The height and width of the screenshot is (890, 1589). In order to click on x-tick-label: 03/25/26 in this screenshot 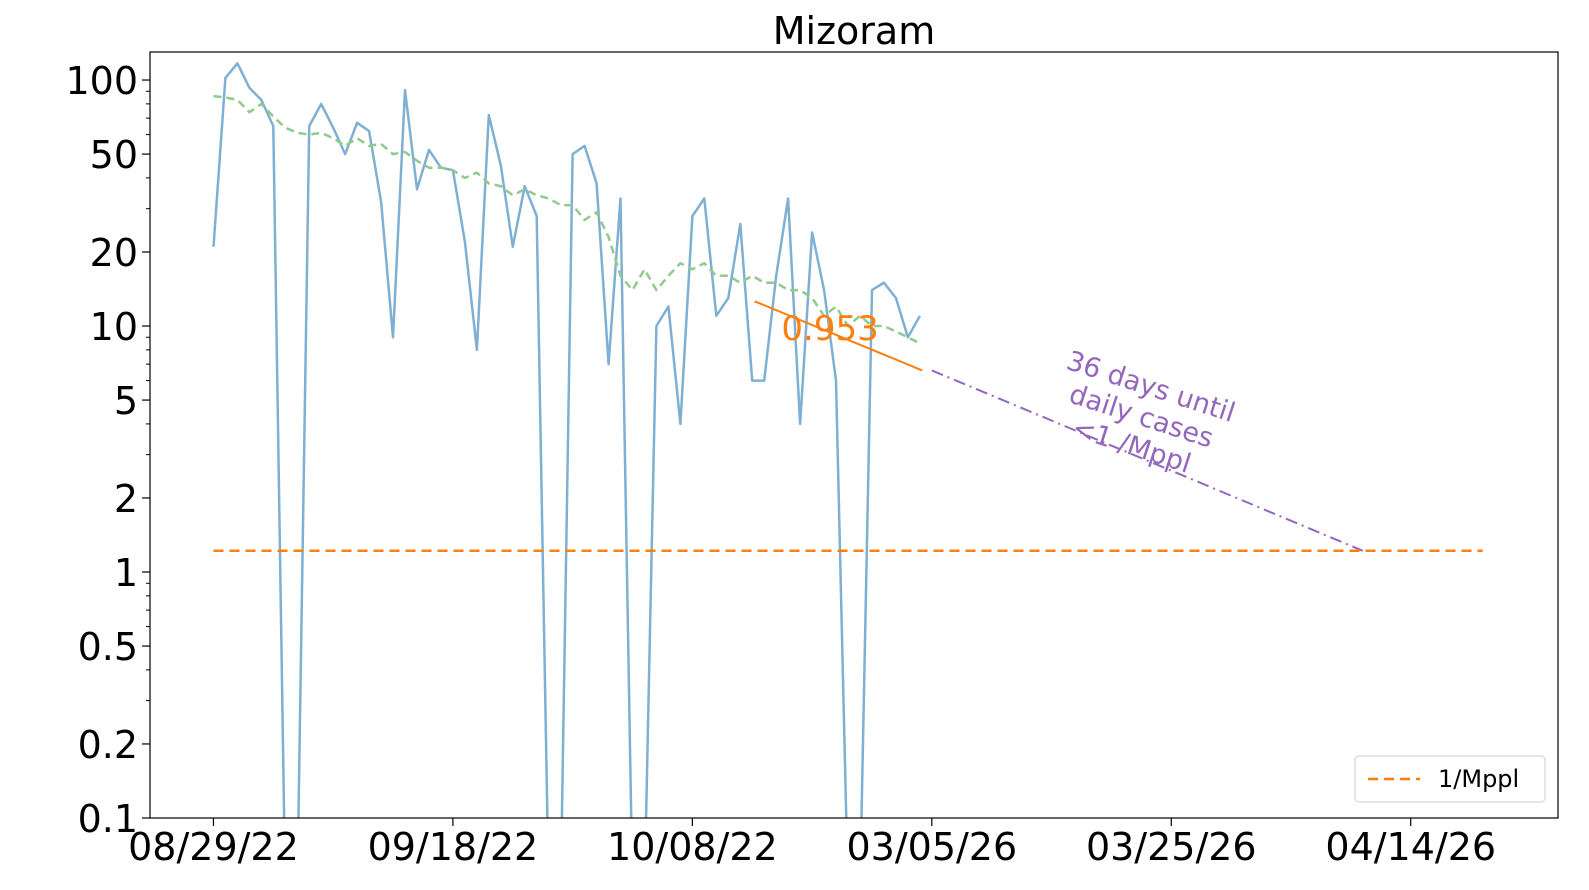, I will do `click(1171, 847)`.